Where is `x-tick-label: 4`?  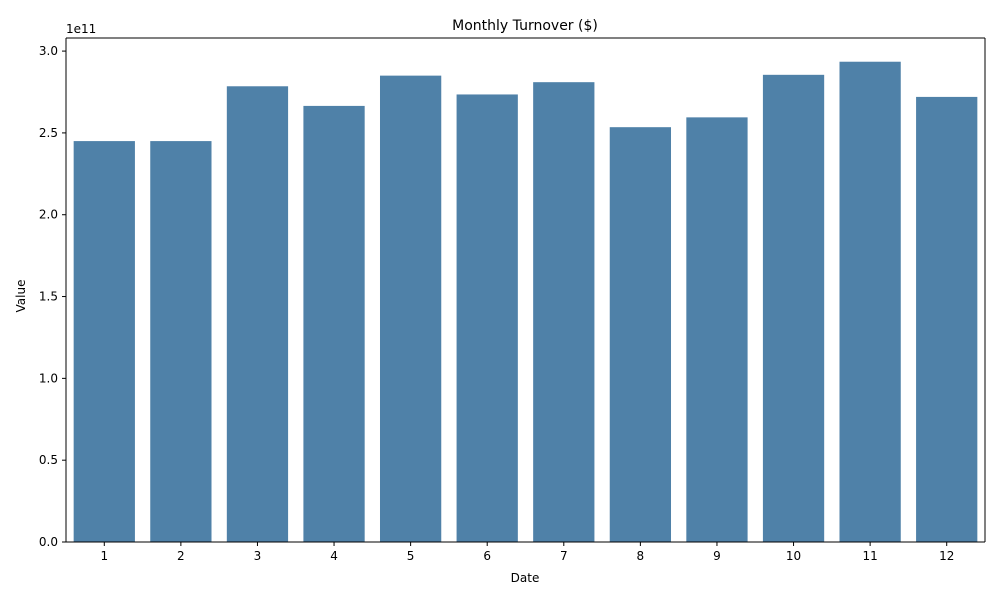
x-tick-label: 4 is located at coordinates (334, 556).